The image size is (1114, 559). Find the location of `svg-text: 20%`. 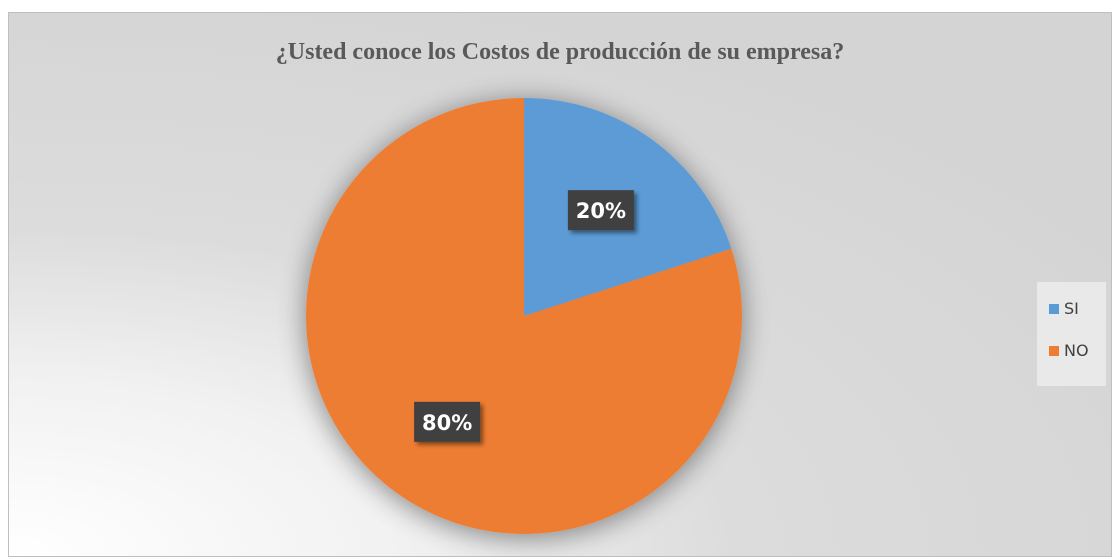

svg-text: 20% is located at coordinates (601, 211).